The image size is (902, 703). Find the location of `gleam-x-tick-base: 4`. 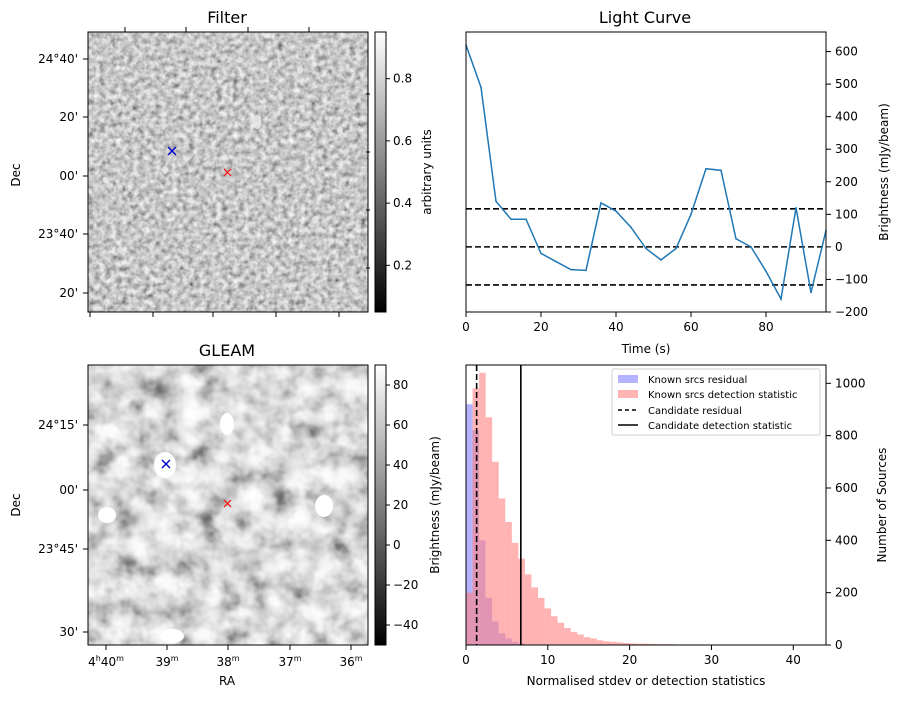

gleam-x-tick-base: 4 is located at coordinates (92, 662).